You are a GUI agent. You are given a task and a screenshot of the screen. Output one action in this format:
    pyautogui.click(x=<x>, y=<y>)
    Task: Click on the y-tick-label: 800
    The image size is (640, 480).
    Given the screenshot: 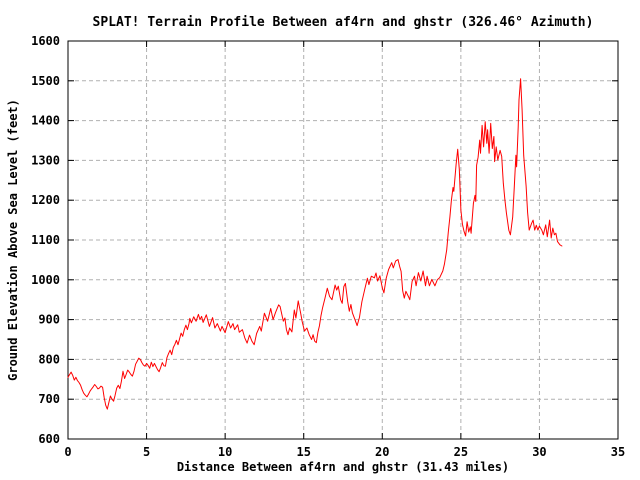 What is the action you would take?
    pyautogui.click(x=49, y=359)
    